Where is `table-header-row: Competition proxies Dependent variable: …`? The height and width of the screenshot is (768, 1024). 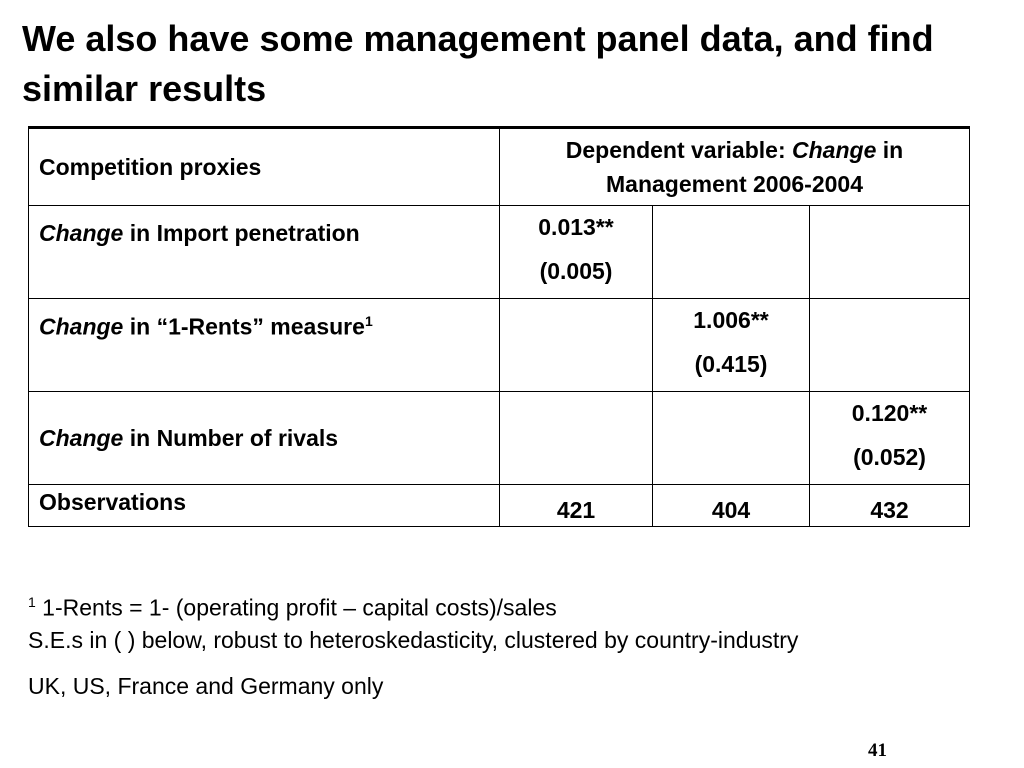
table-header-row: Competition proxies Dependent variable: … is located at coordinates (499, 166).